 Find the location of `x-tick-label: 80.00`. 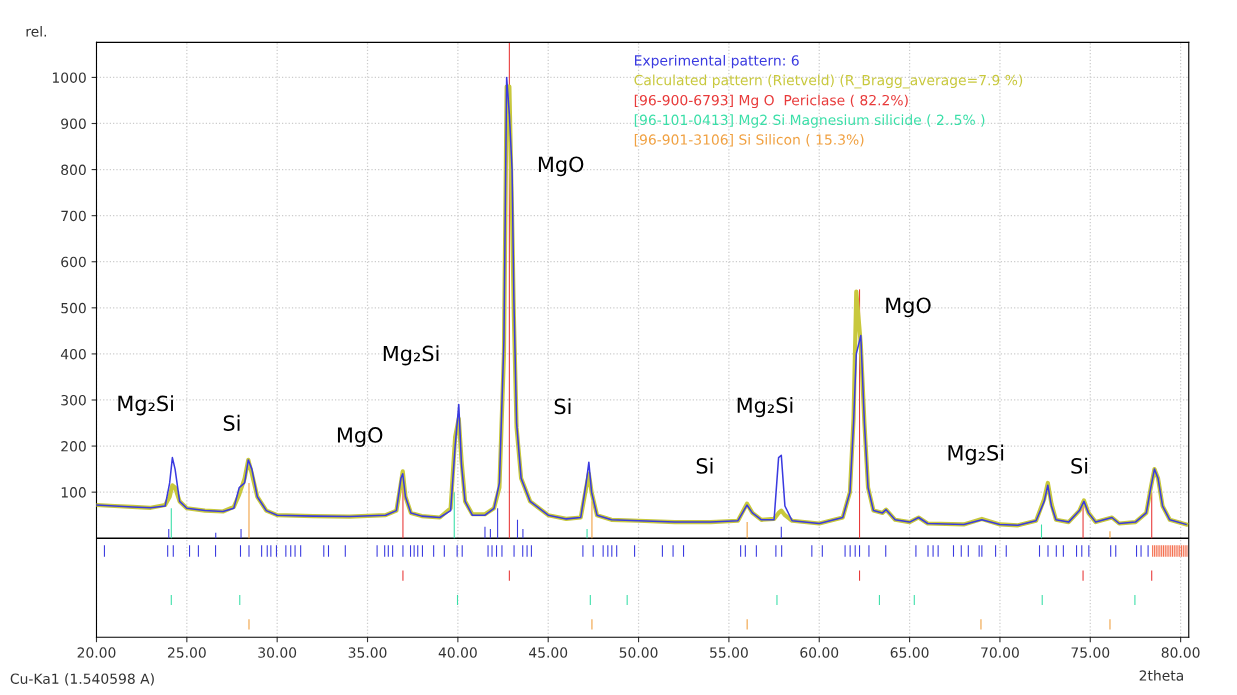

x-tick-label: 80.00 is located at coordinates (1180, 652).